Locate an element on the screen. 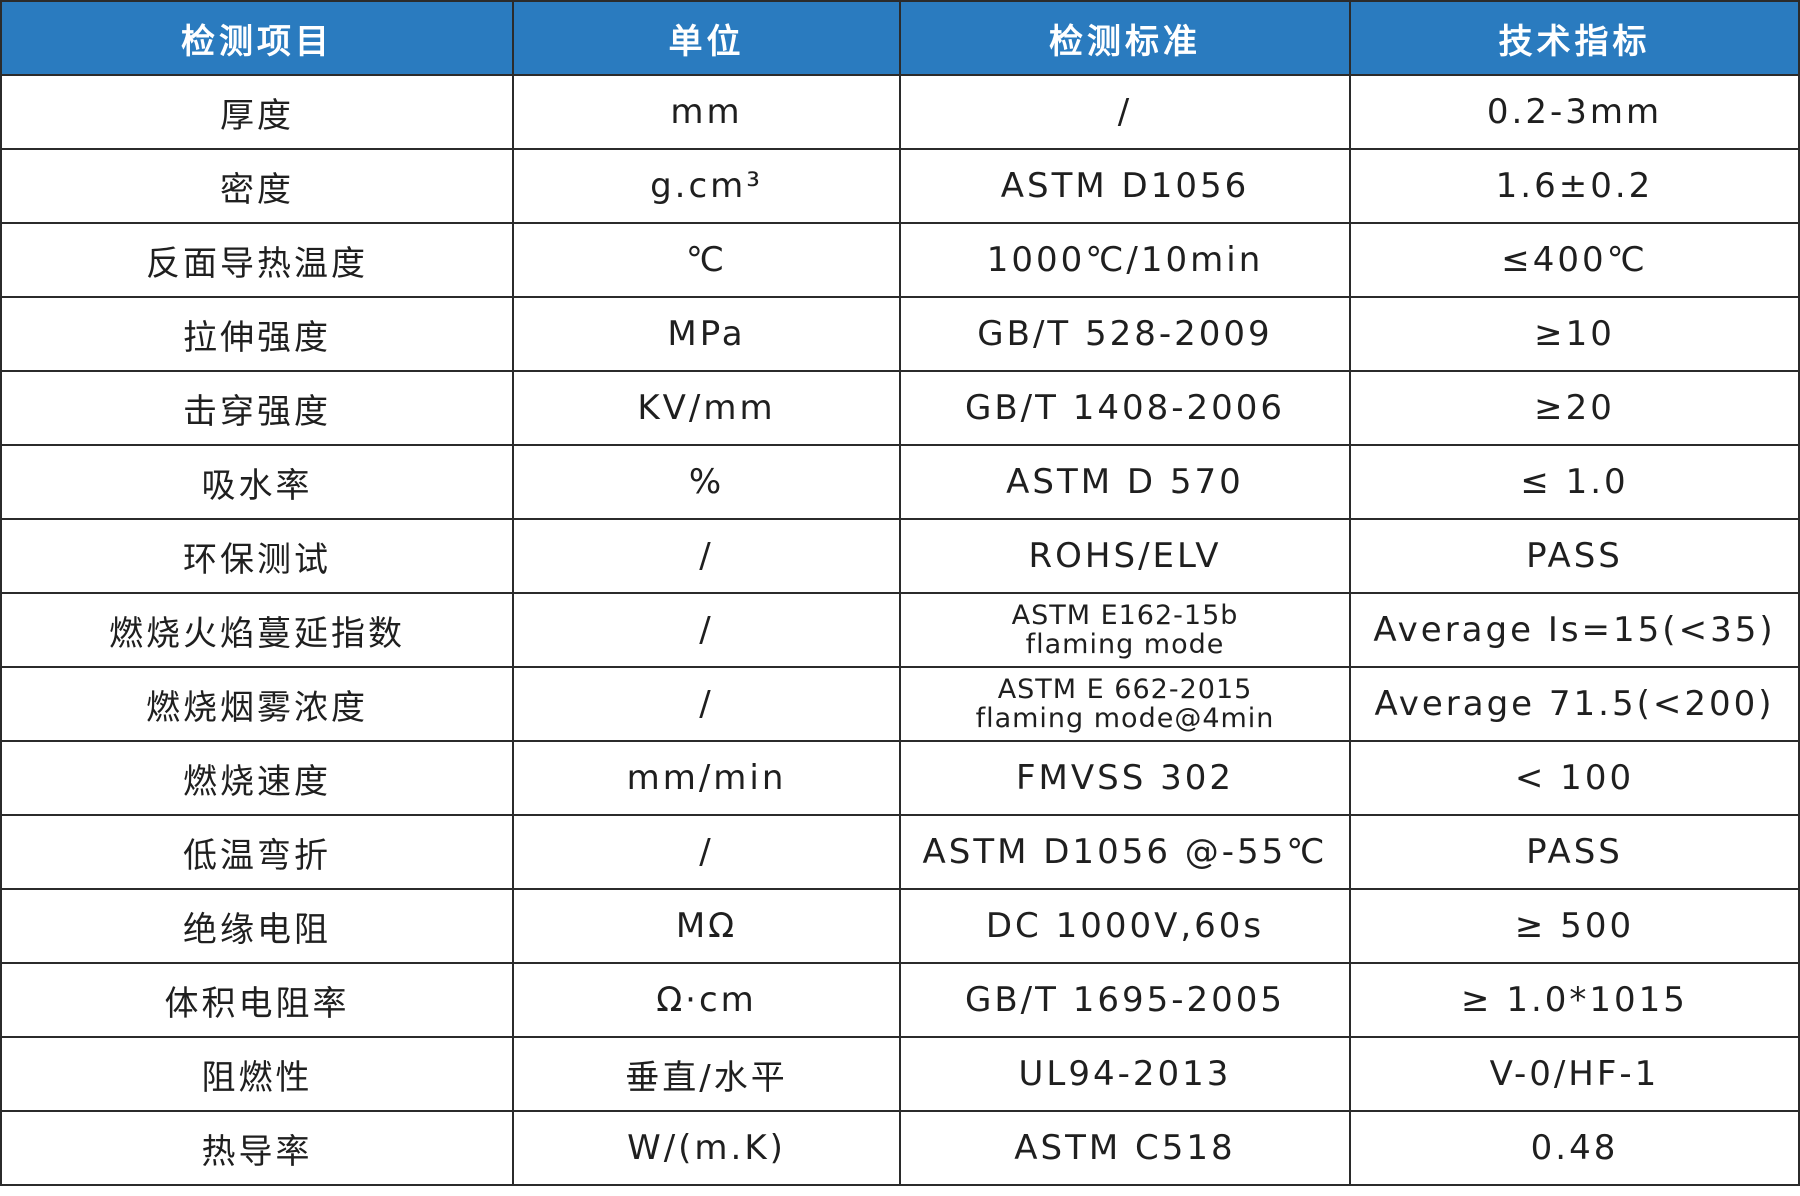  cell-standard: ASTM D1056 is located at coordinates (1125, 186).